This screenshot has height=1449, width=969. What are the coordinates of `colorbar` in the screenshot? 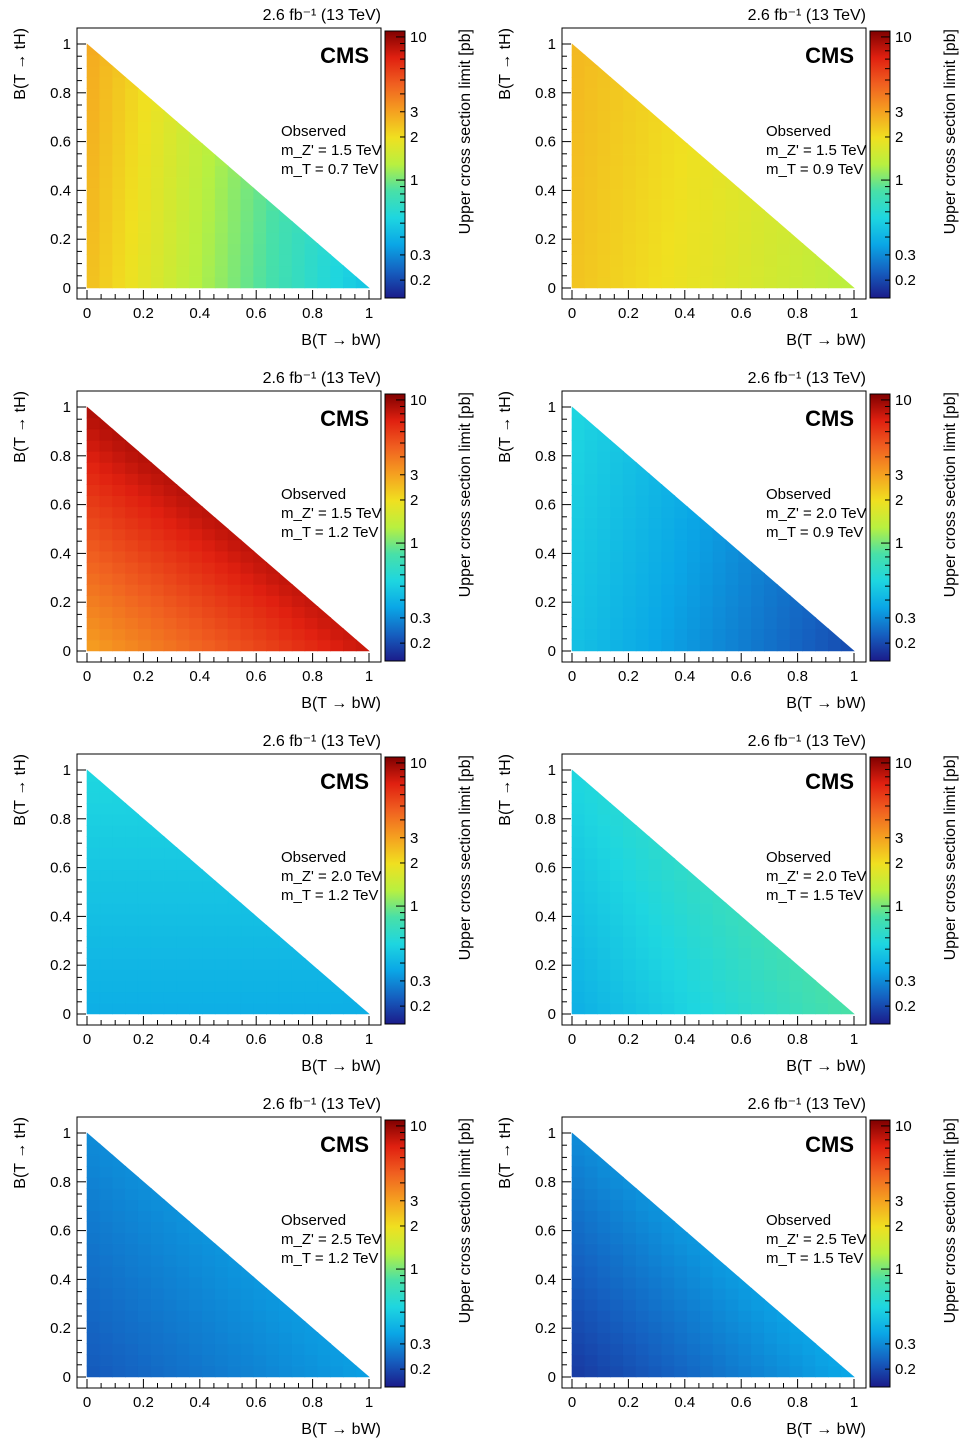 It's located at (880, 164).